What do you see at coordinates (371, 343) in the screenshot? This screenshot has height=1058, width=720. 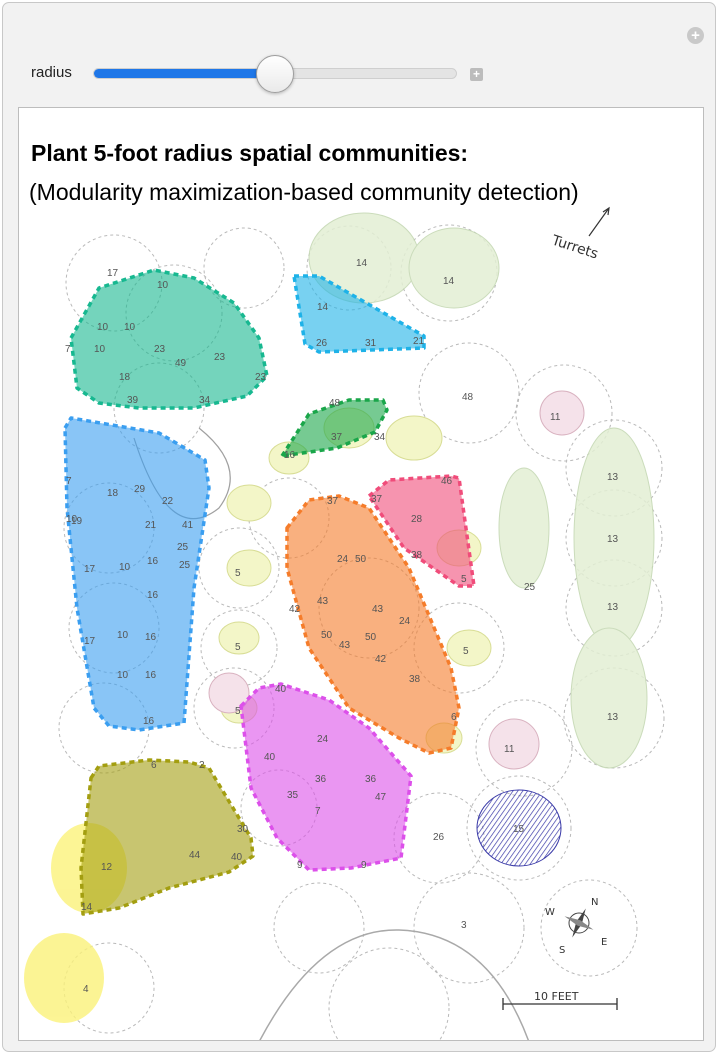 I see `node-label: 31` at bounding box center [371, 343].